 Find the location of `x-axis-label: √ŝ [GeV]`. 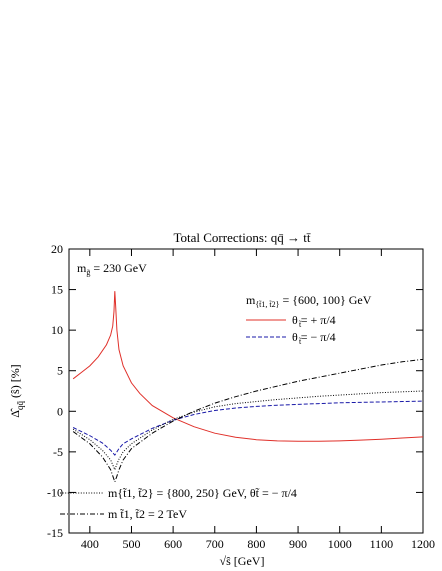

x-axis-label: √ŝ [GeV] is located at coordinates (242, 561).